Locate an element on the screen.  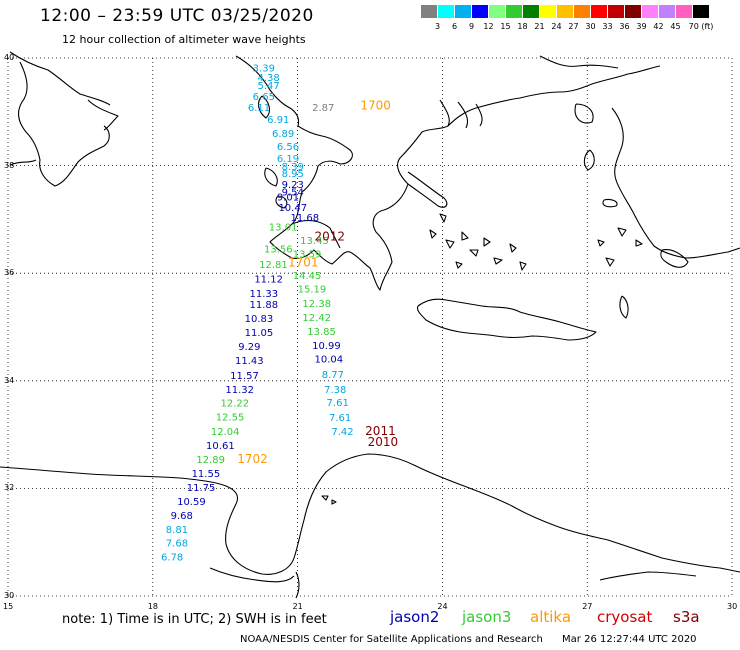
coastline-tobruk is located at coordinates (297, 585).